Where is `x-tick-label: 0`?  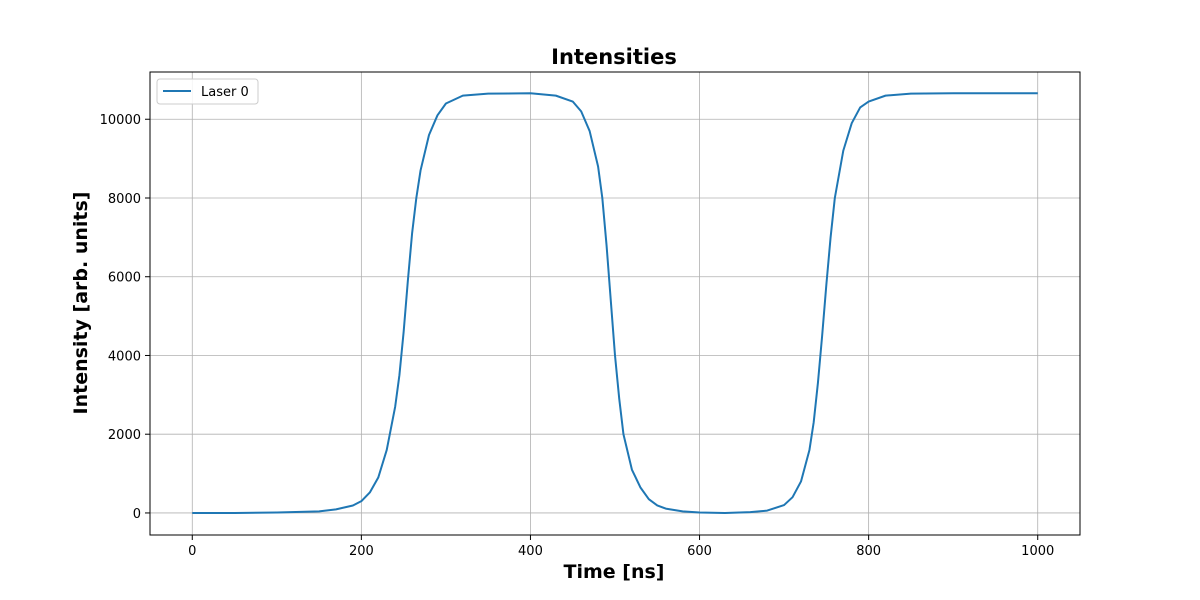 x-tick-label: 0 is located at coordinates (192, 551).